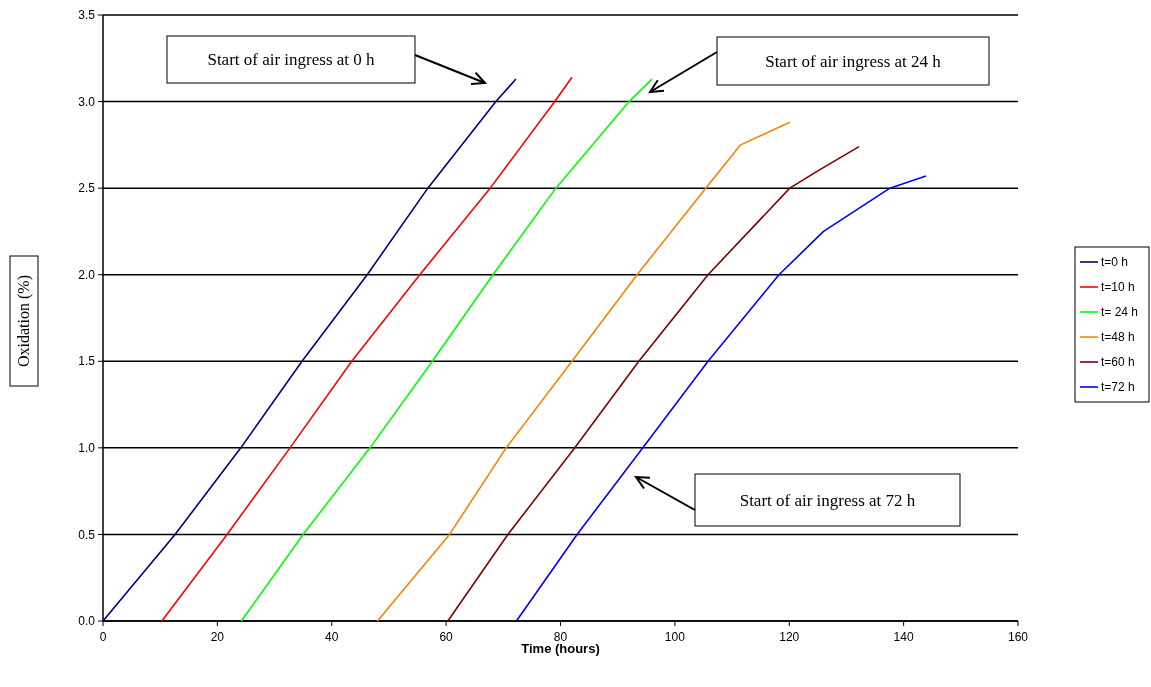 The image size is (1151, 687). Describe the element at coordinates (87, 101) in the screenshot. I see `y-tick-label: 3.0` at that location.